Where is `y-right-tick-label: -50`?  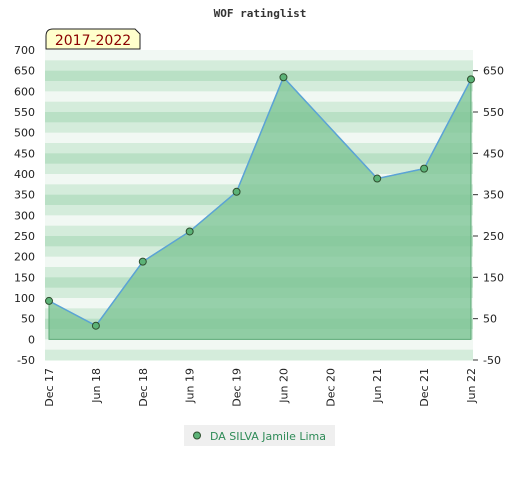 y-right-tick-label: -50 is located at coordinates (492, 360).